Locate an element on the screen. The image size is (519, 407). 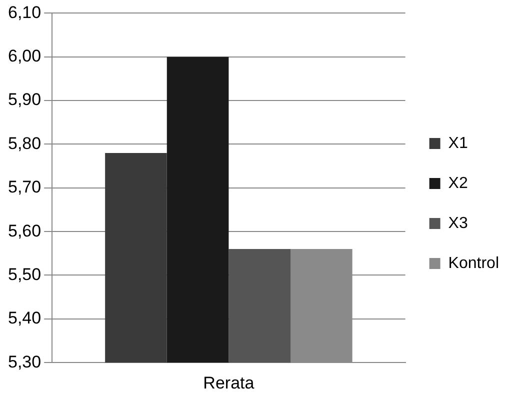
y-tick-label: 5,80 is located at coordinates (25, 143).